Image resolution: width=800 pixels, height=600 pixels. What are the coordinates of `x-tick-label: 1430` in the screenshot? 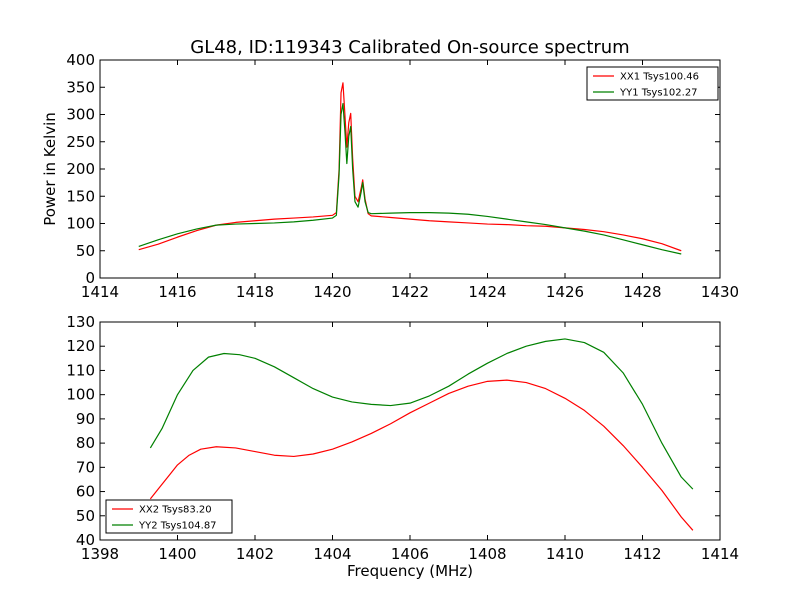 It's located at (720, 292).